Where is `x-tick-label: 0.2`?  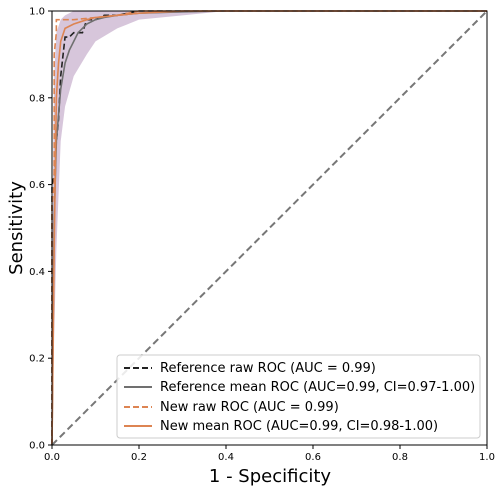
x-tick-label: 0.2 is located at coordinates (139, 457).